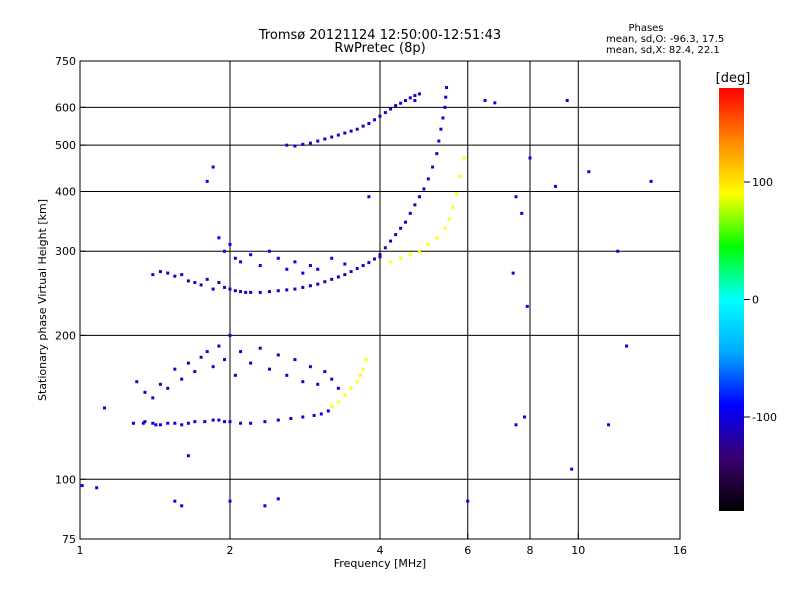  Describe the element at coordinates (663, 50) in the screenshot. I see `phase-stats-line2: mean, sd,X: 82.4, 22.1` at that location.